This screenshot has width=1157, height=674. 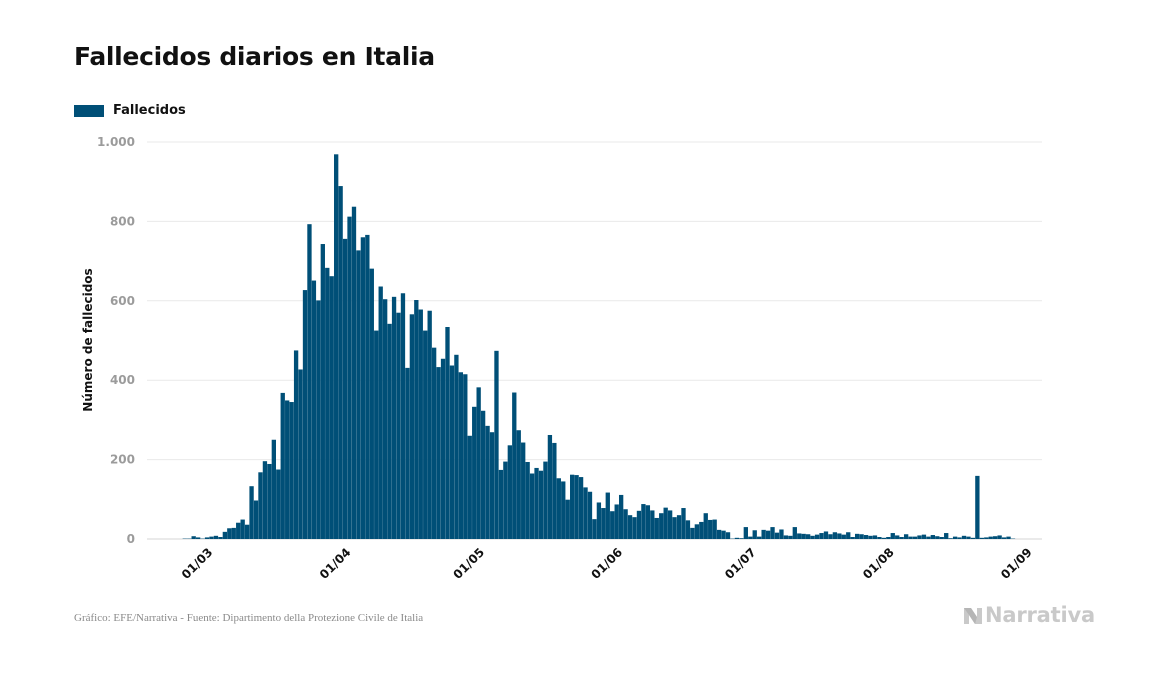 I want to click on x-tick-label: 01/03, so click(x=197, y=563).